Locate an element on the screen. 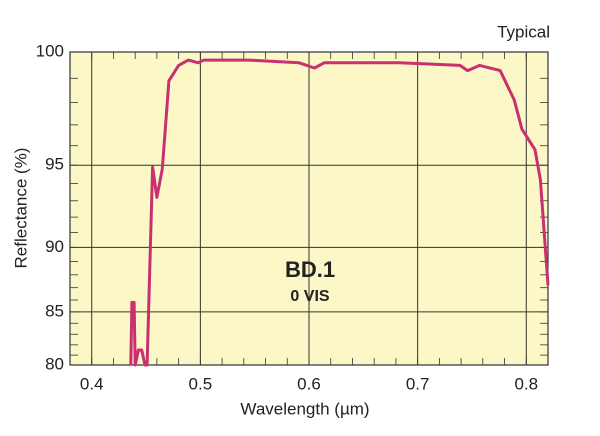 The height and width of the screenshot is (436, 600). x-tick-label: 0.8 is located at coordinates (526, 383).